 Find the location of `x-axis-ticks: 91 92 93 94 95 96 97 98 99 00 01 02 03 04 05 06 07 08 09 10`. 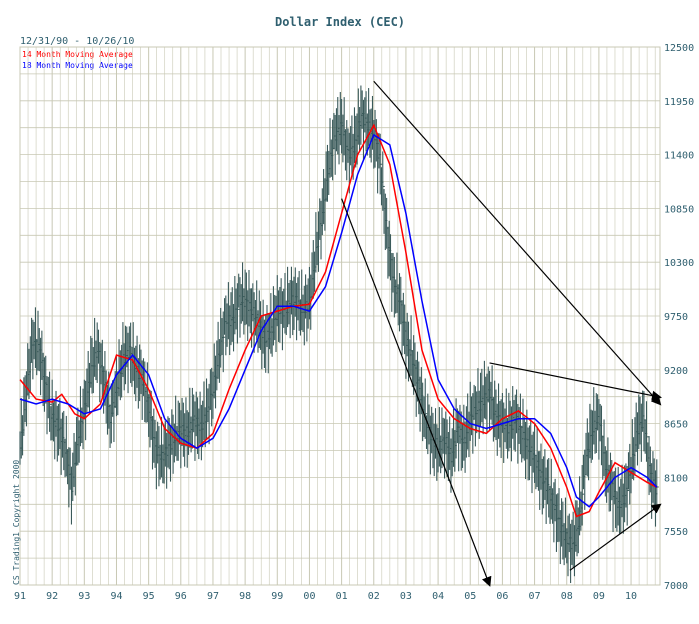

x-axis-ticks: 91 92 93 94 95 96 97 98 99 00 01 02 03 04 05 06 07 08 09 10 is located at coordinates (325, 596).